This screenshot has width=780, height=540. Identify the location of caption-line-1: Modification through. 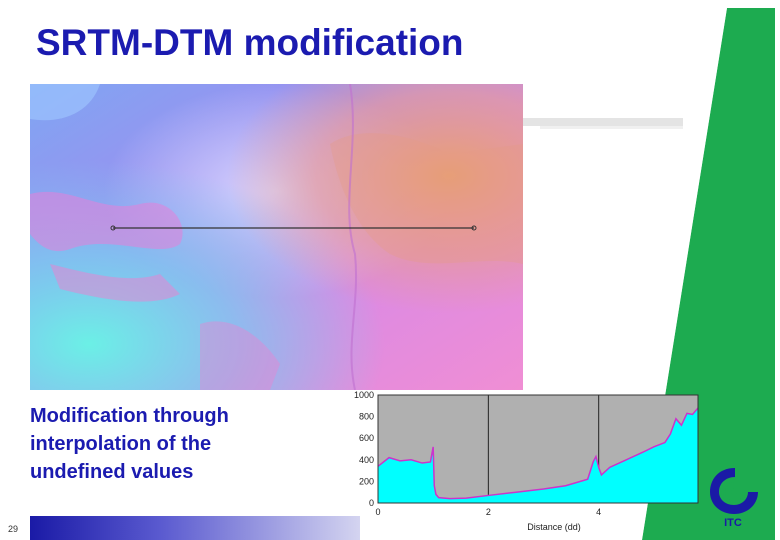
(129, 416).